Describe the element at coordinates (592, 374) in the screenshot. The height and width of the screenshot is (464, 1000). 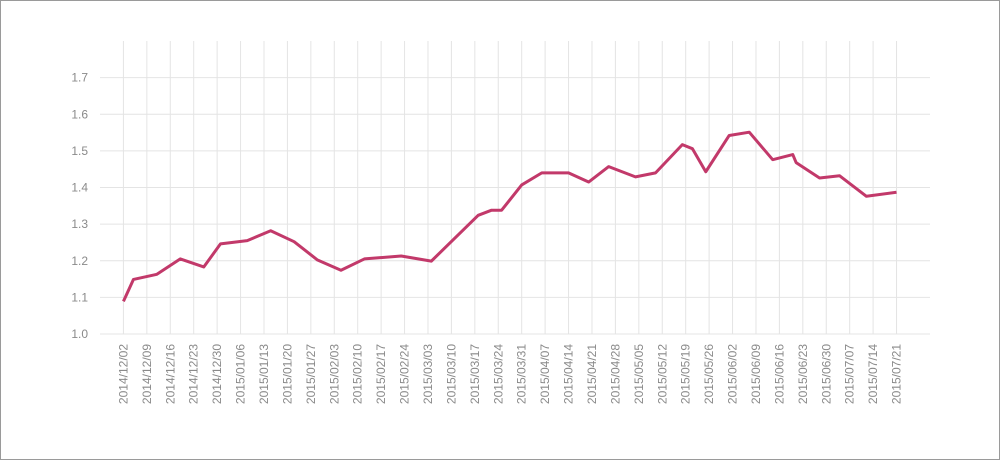
I see `x-tick-label: 2015/04/21` at that location.